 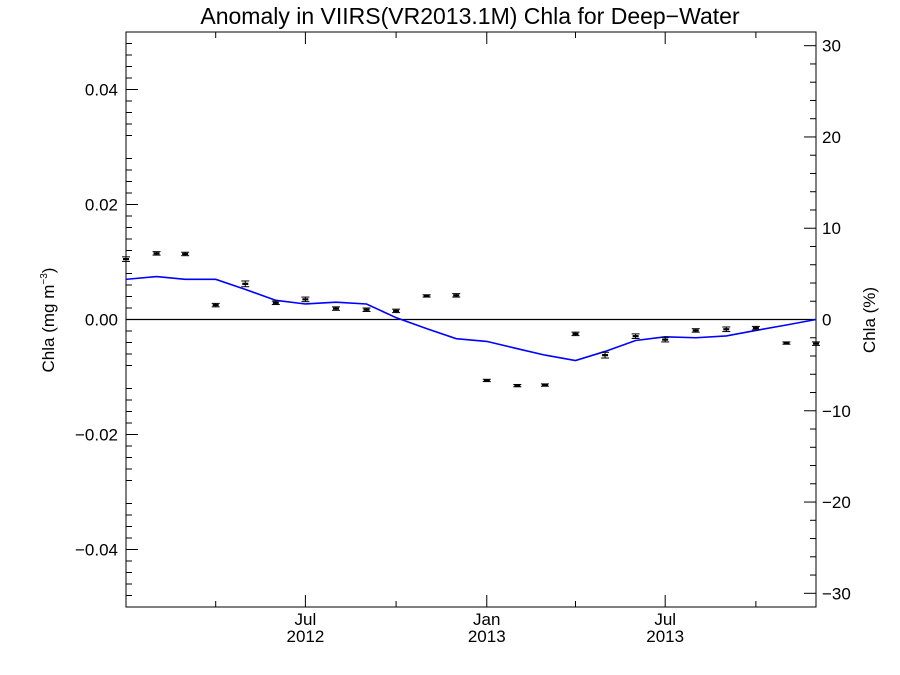 What do you see at coordinates (836, 593) in the screenshot?
I see `right-tick-label: −30` at bounding box center [836, 593].